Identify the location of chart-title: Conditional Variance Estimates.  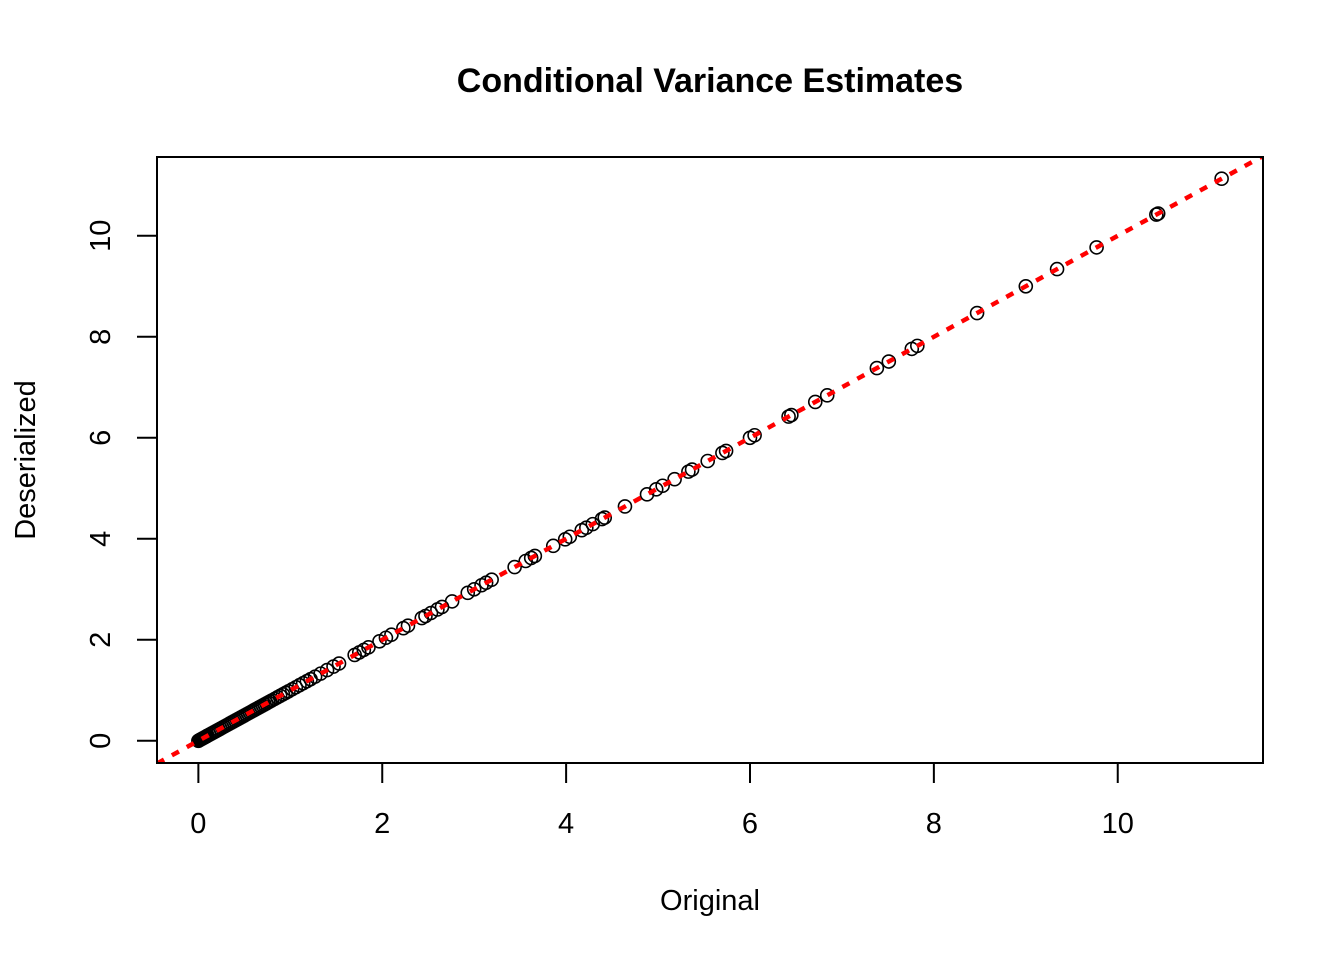
(710, 81).